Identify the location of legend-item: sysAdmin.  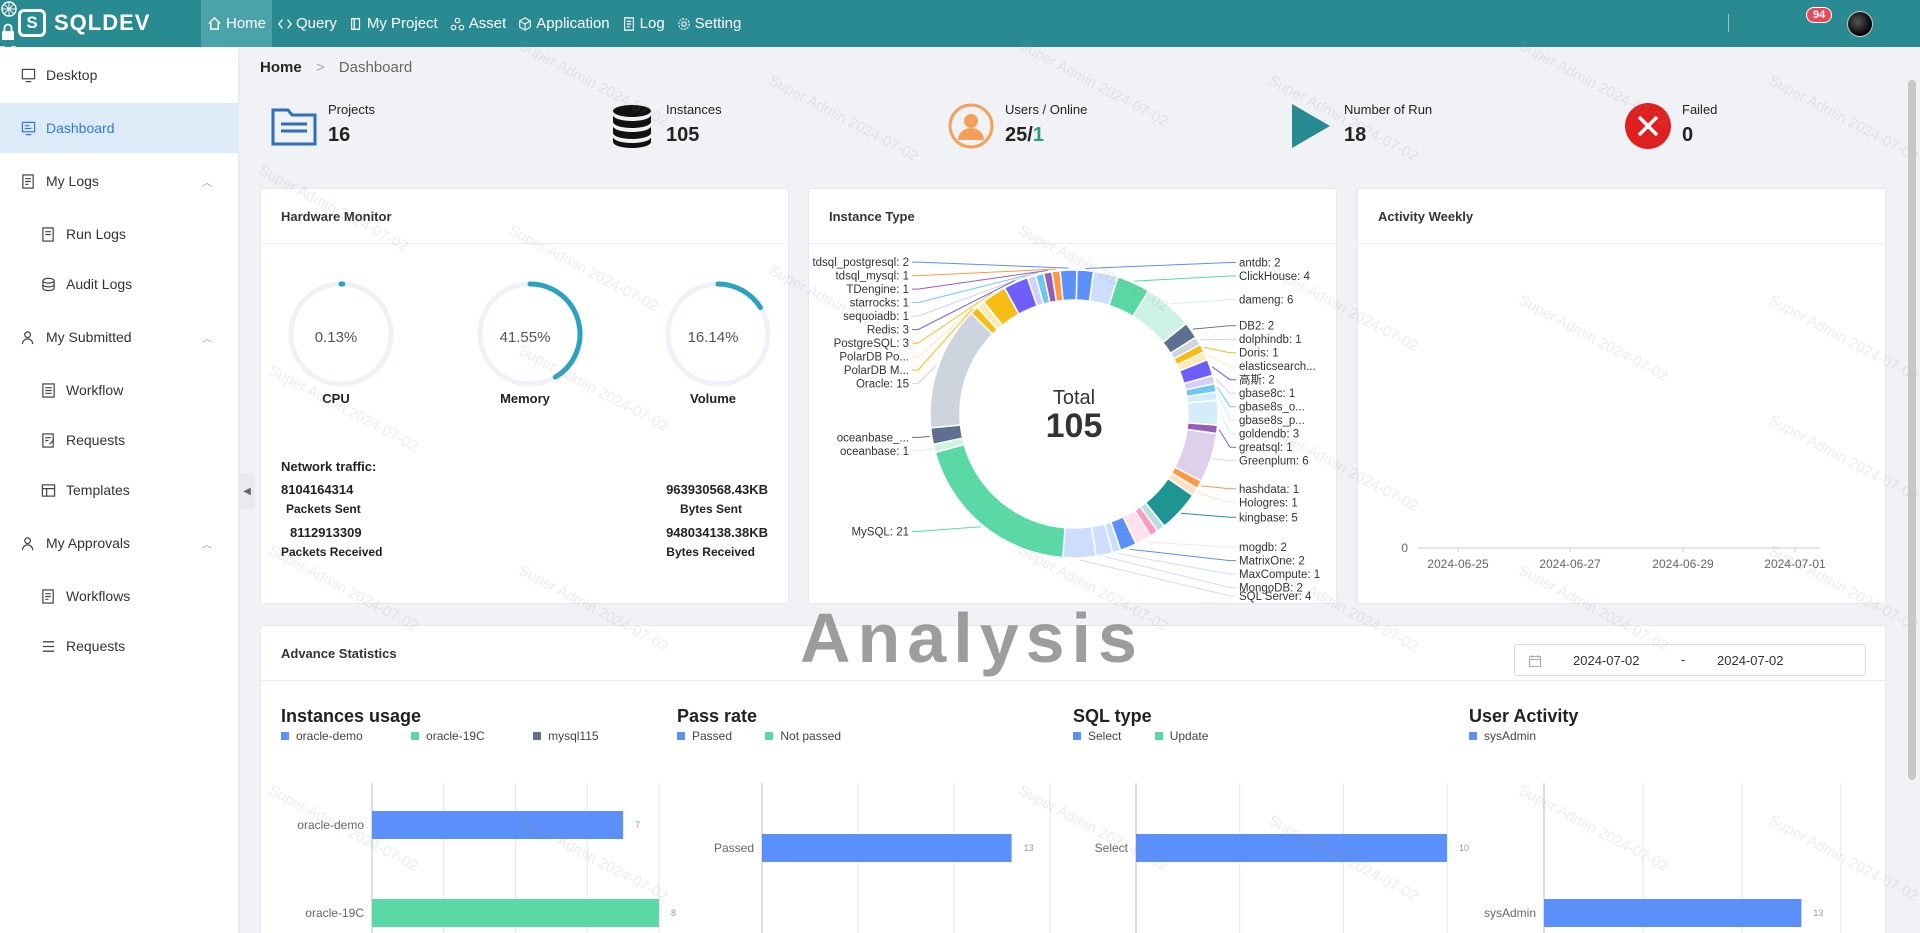
(1502, 736).